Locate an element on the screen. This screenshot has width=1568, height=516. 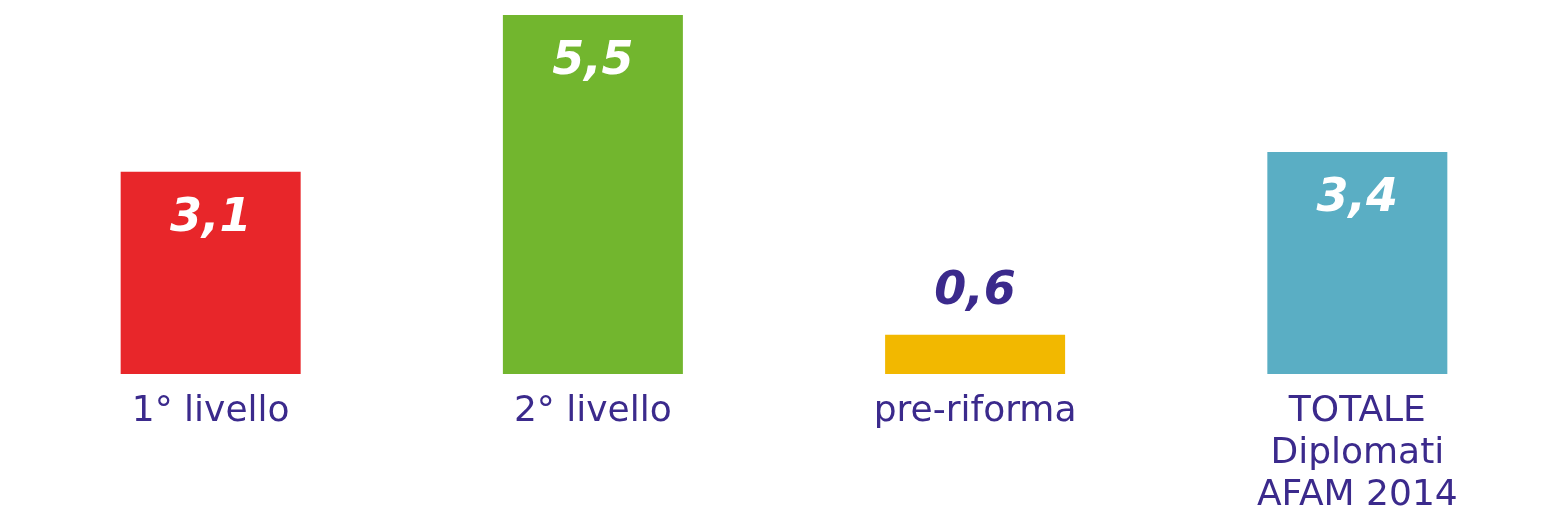
x-tick-label: TOTALE Diplomati AFAM 2014 is located at coordinates (1357, 450).